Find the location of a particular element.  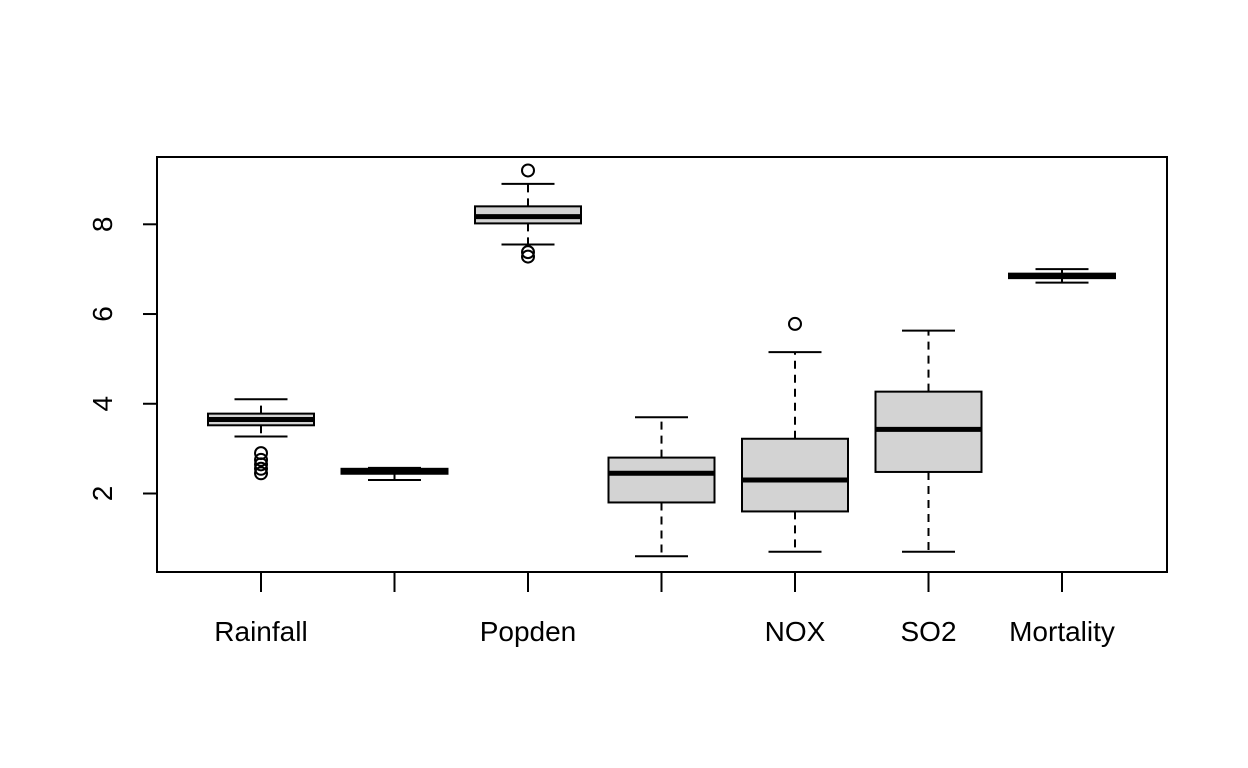

y-tick-label: 4 is located at coordinates (102, 404).